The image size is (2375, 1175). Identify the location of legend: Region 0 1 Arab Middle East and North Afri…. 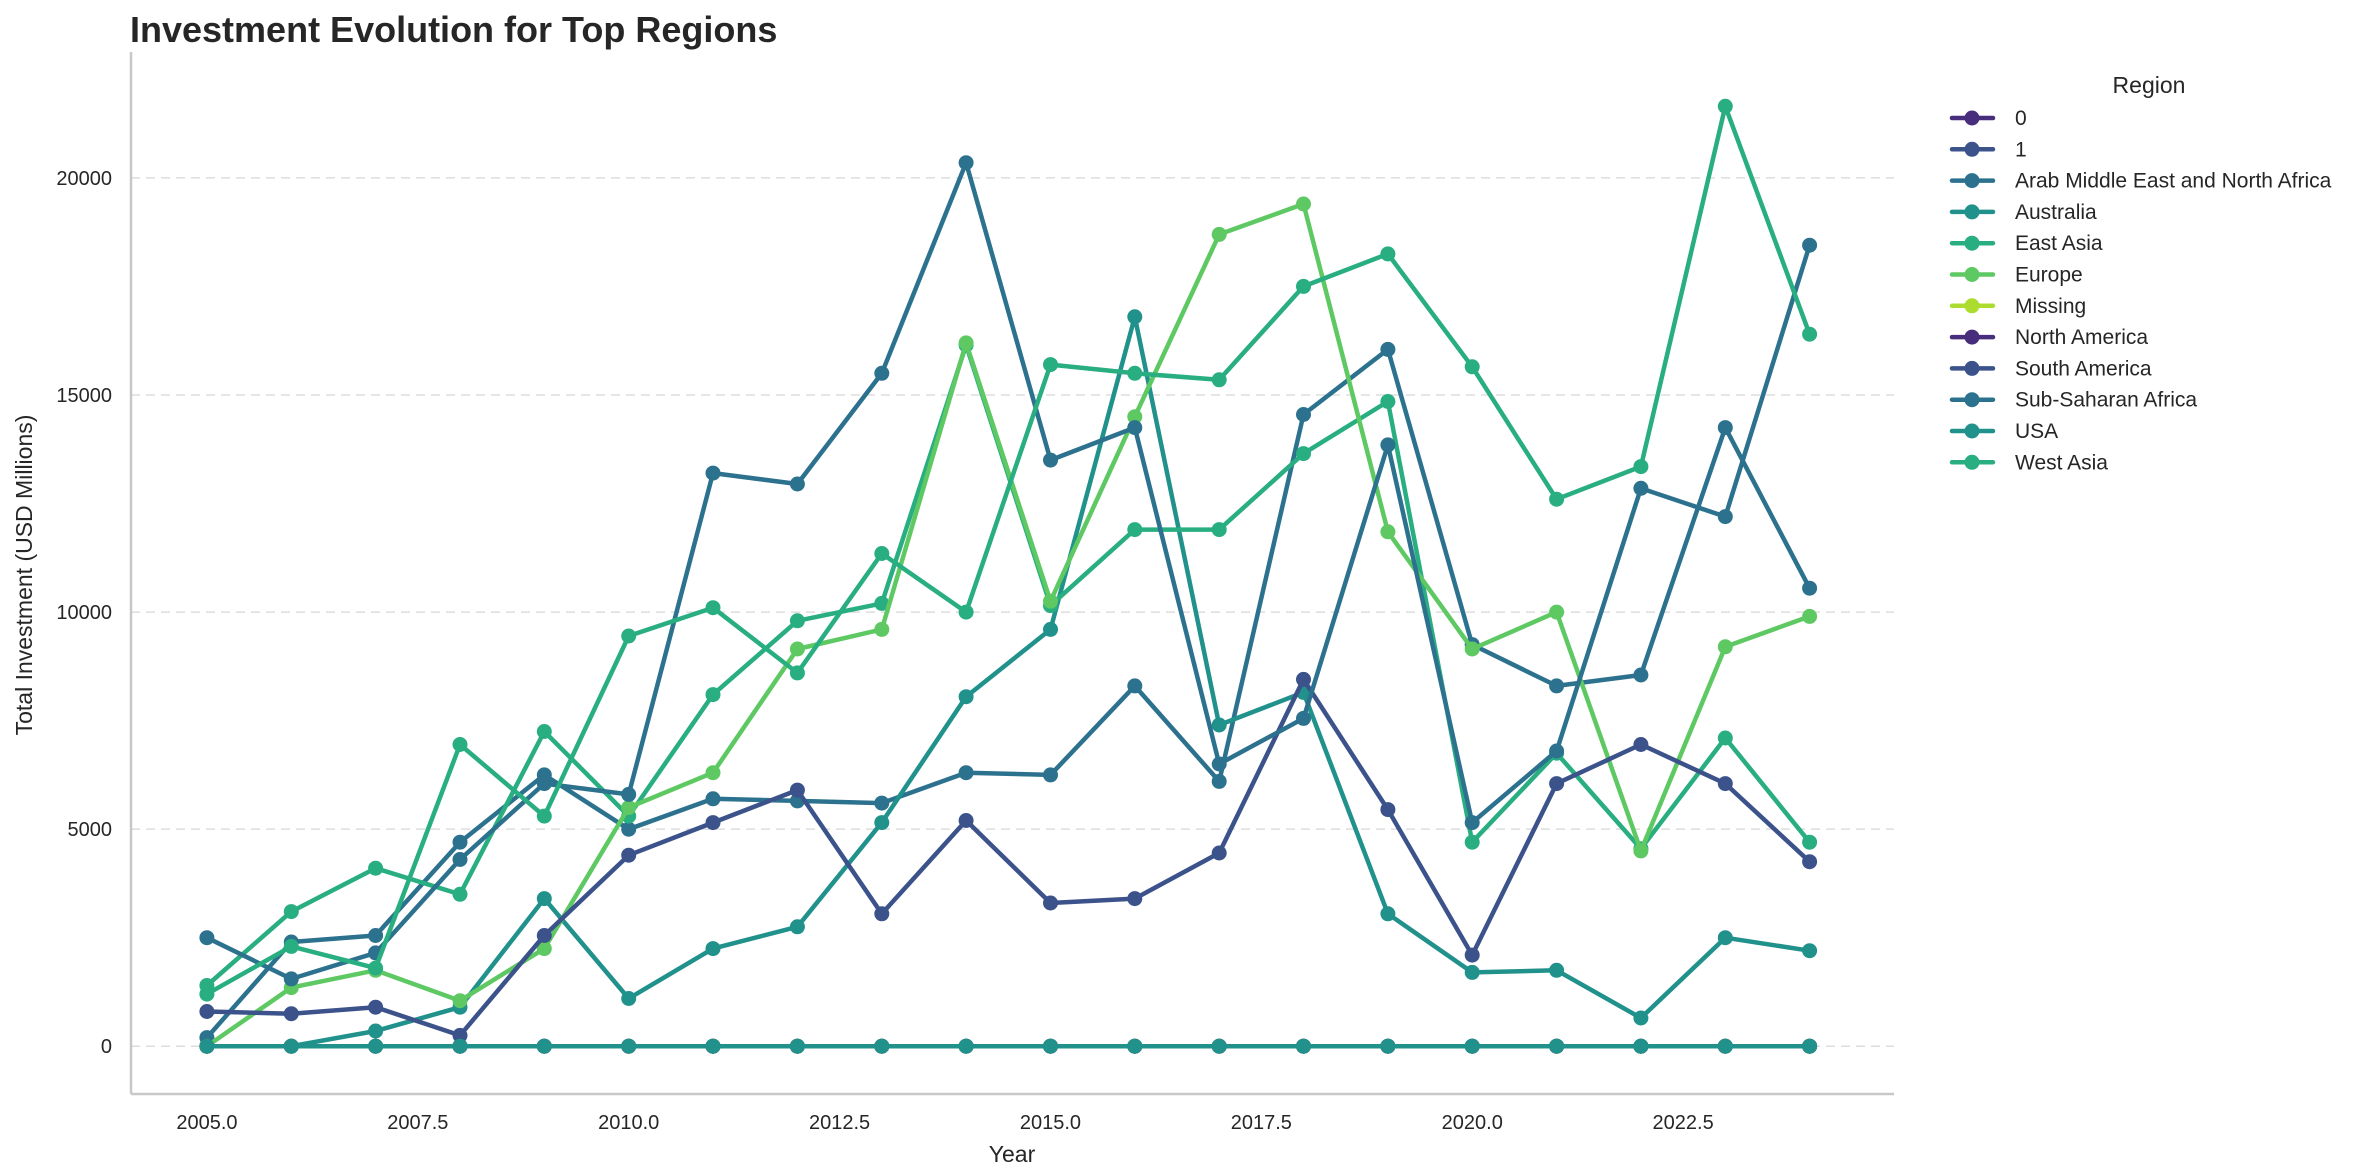
(2140, 273).